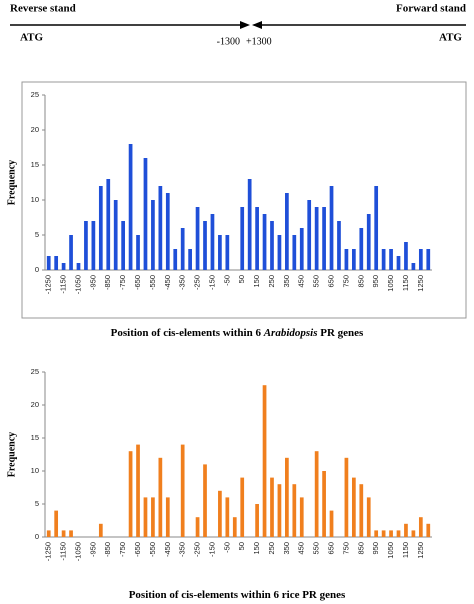 The image size is (474, 604). I want to click on y-tick-label: 20, so click(35, 404).